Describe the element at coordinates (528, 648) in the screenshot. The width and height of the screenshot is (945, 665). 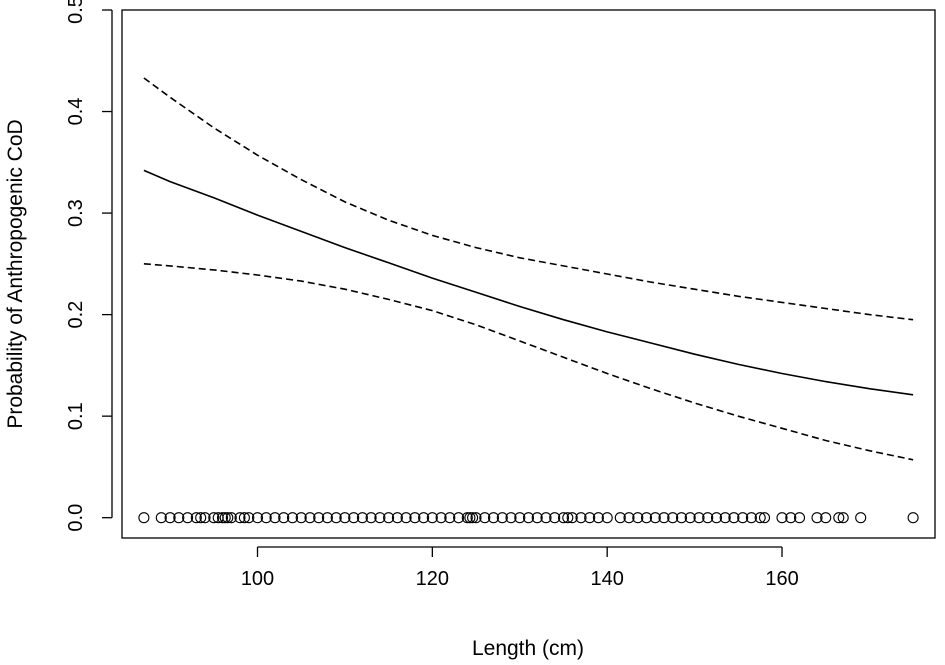
I see `x-axis-label: Length (cm)` at that location.